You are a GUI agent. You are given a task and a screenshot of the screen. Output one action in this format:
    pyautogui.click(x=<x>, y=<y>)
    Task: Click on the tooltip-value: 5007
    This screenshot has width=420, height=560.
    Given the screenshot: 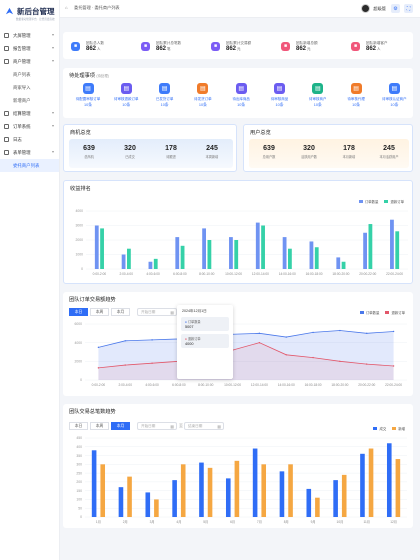 What is the action you would take?
    pyautogui.click(x=189, y=327)
    